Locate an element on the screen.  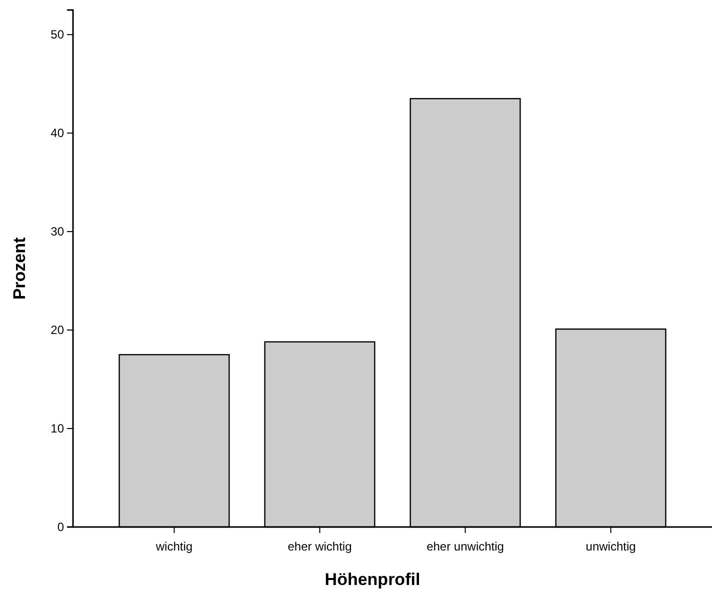
x-tick-label: eher wichtig is located at coordinates (320, 546).